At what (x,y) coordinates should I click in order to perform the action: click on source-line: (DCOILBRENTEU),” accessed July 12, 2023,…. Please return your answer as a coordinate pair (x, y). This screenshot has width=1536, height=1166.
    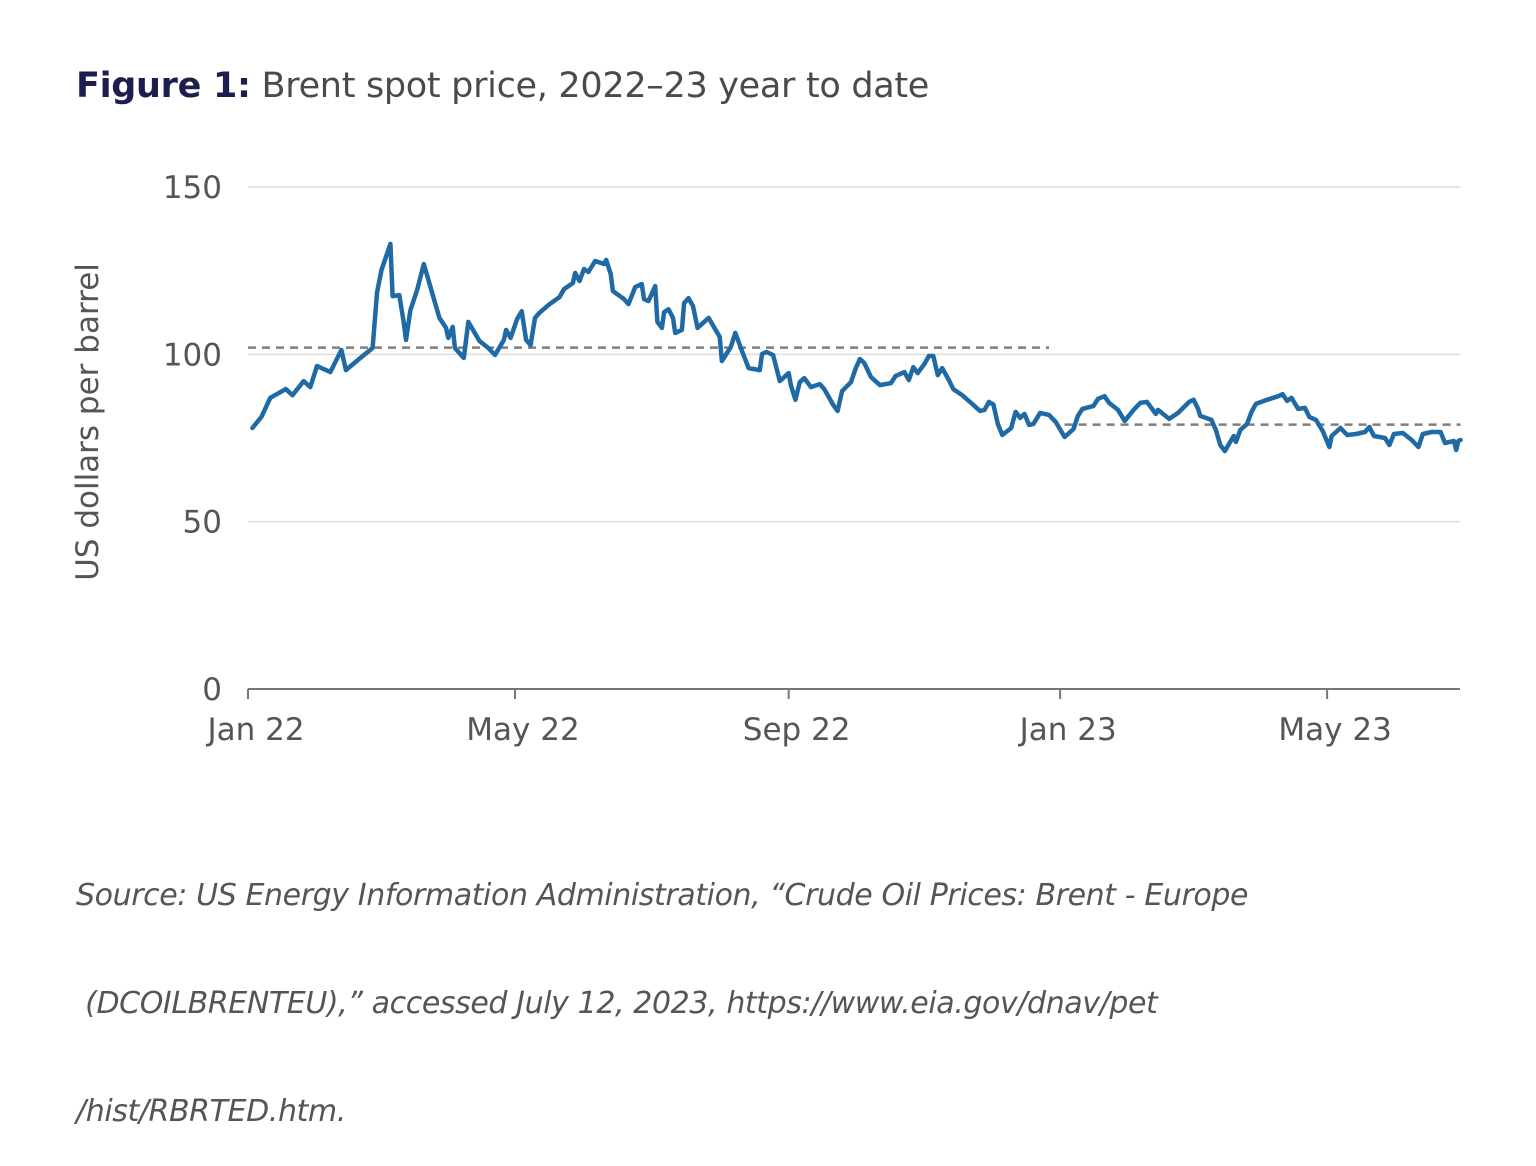
    Looking at the image, I should click on (617, 1003).